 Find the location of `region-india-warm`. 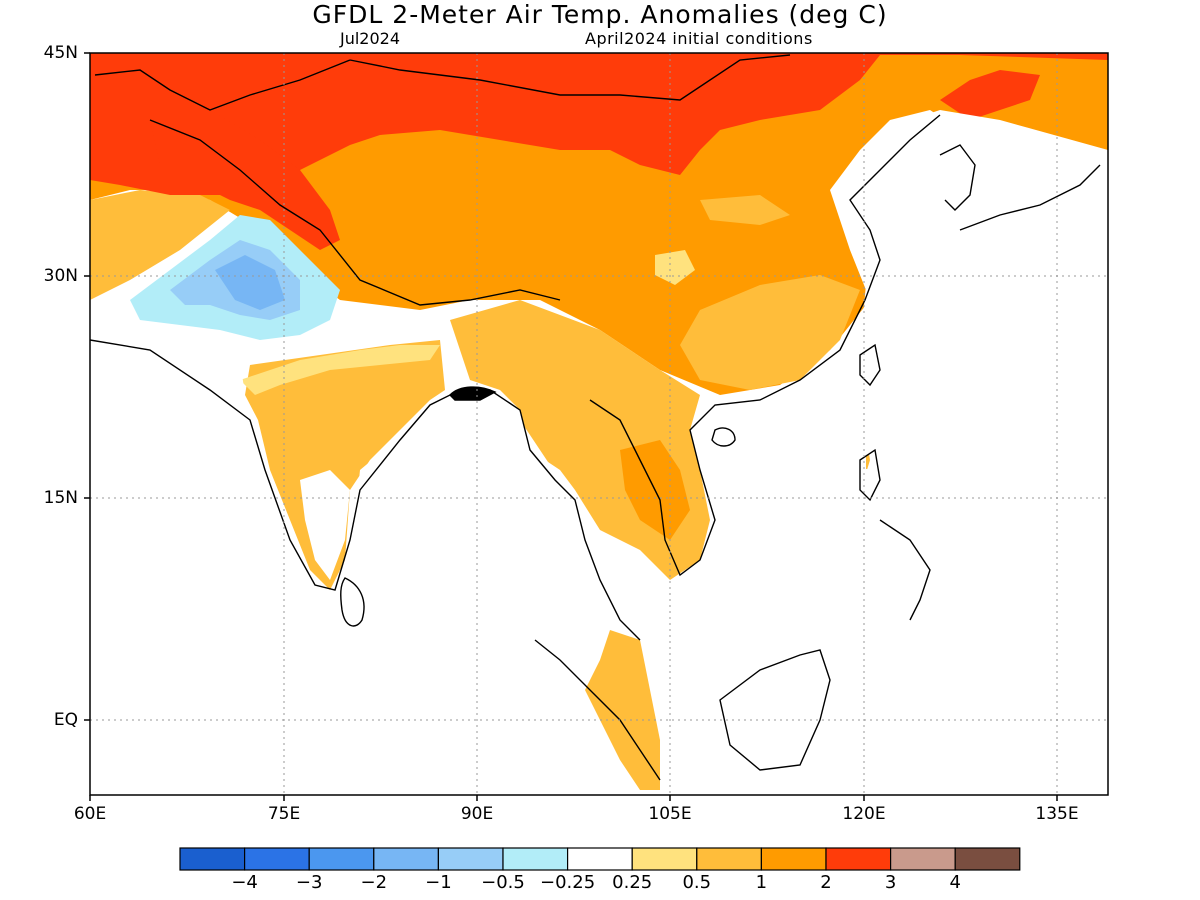

region-india-warm is located at coordinates (345, 465).